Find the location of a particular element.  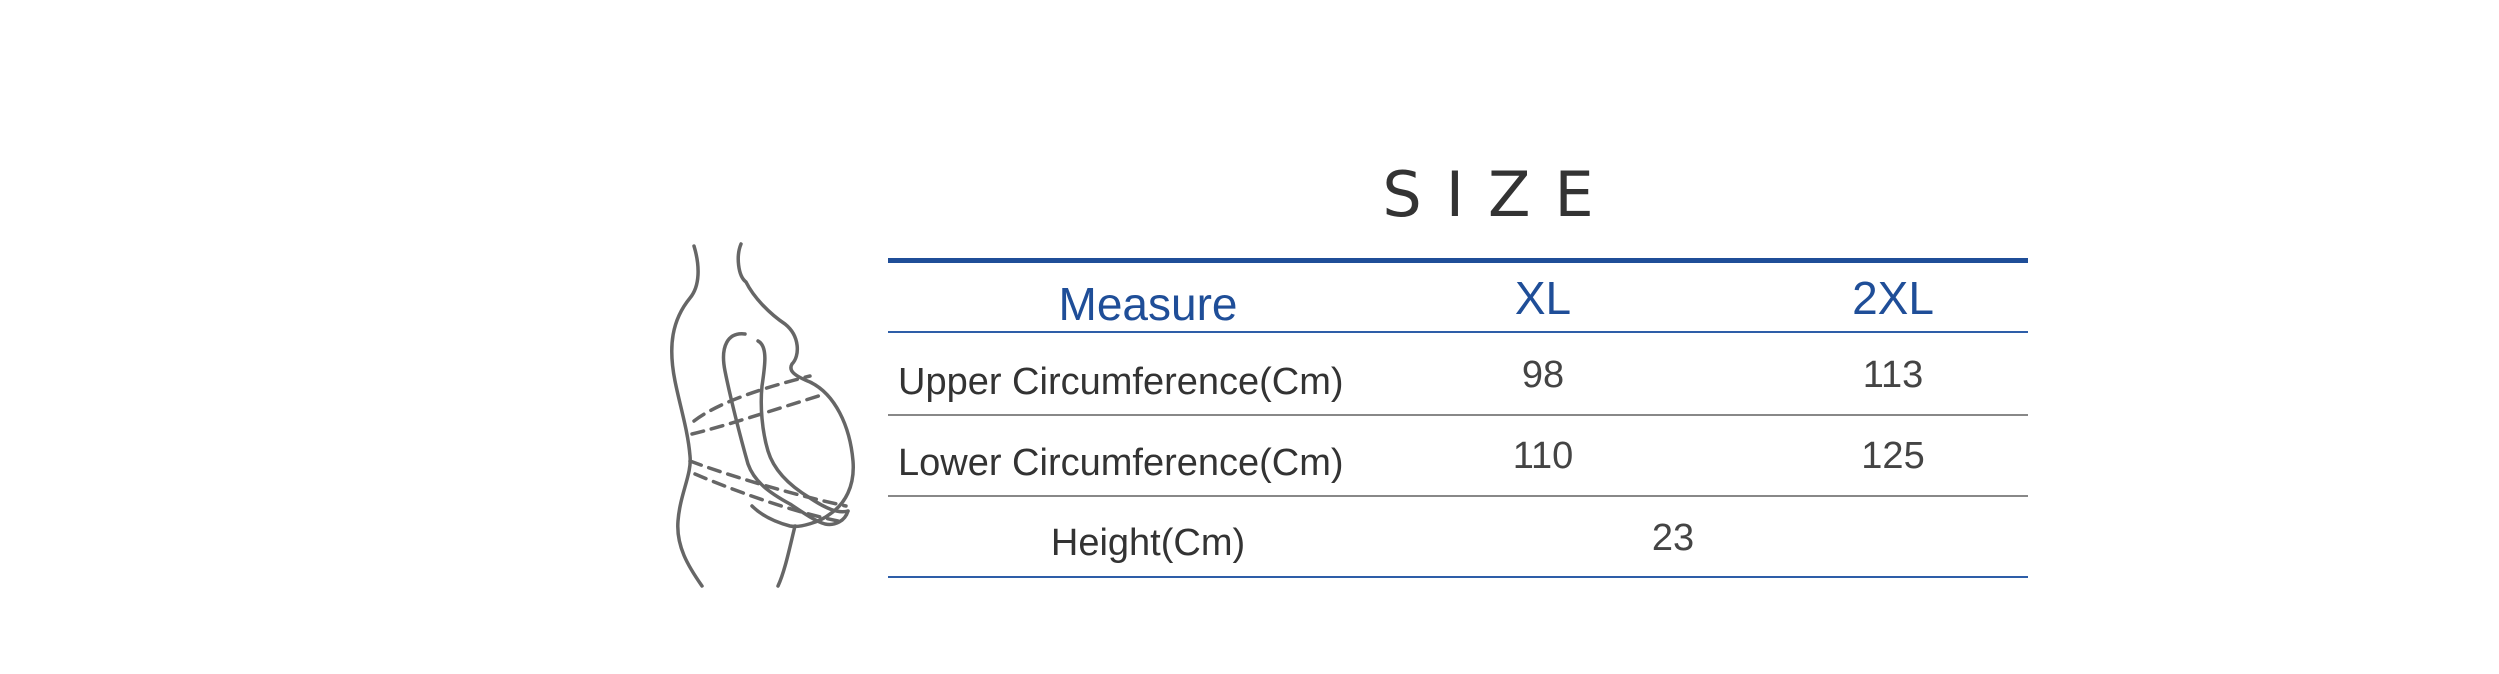

row-label-lower: Lower Circumference(Cm) is located at coordinates (1121, 463).